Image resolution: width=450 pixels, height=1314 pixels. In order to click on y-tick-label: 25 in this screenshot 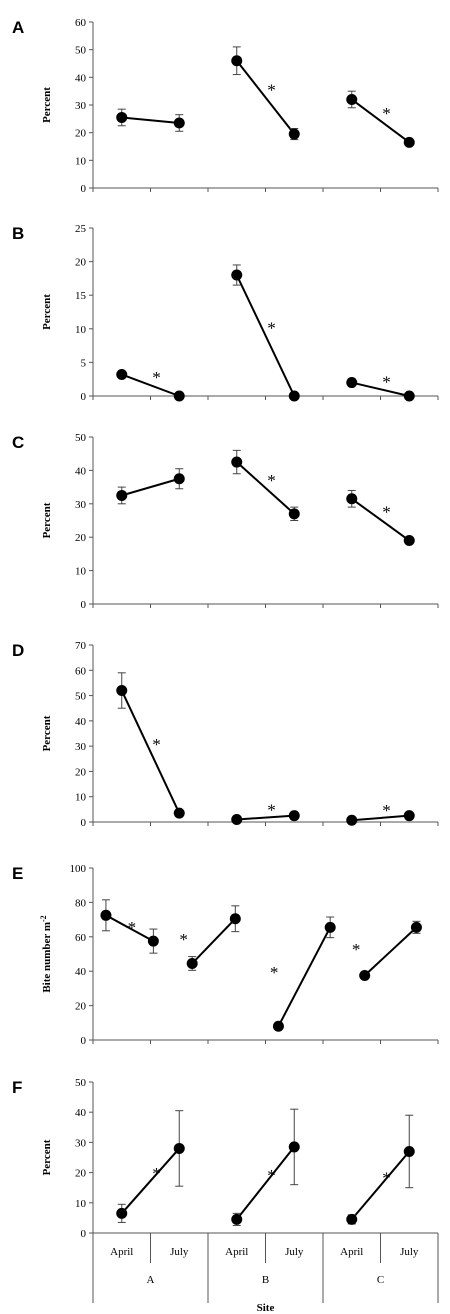, I will do `click(81, 229)`.